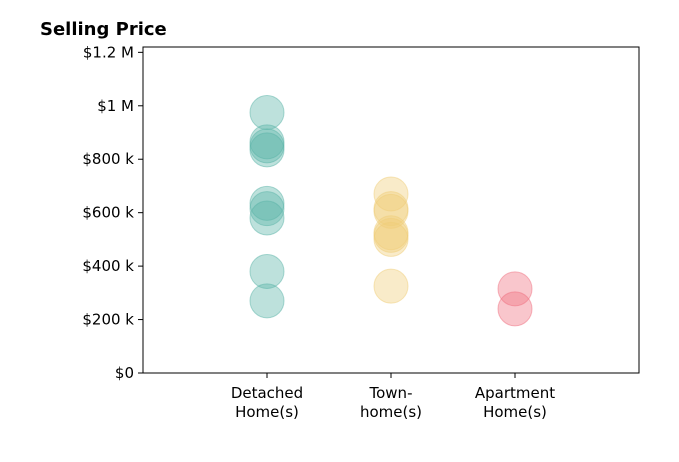  What do you see at coordinates (108, 213) in the screenshot?
I see `y-tick-label: $600 k` at bounding box center [108, 213].